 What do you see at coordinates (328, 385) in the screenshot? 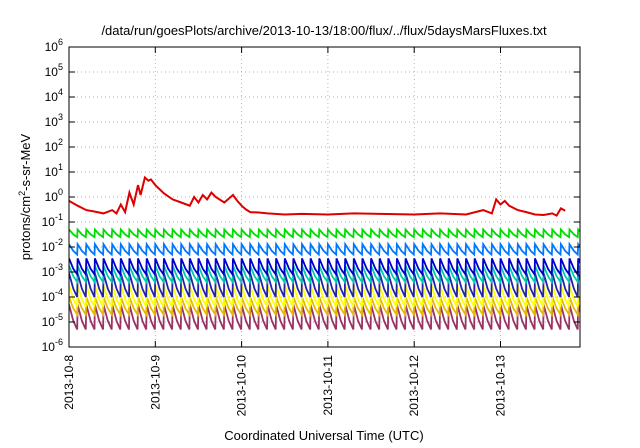
I see `x-tick-label: 2013-10-11` at bounding box center [328, 385].